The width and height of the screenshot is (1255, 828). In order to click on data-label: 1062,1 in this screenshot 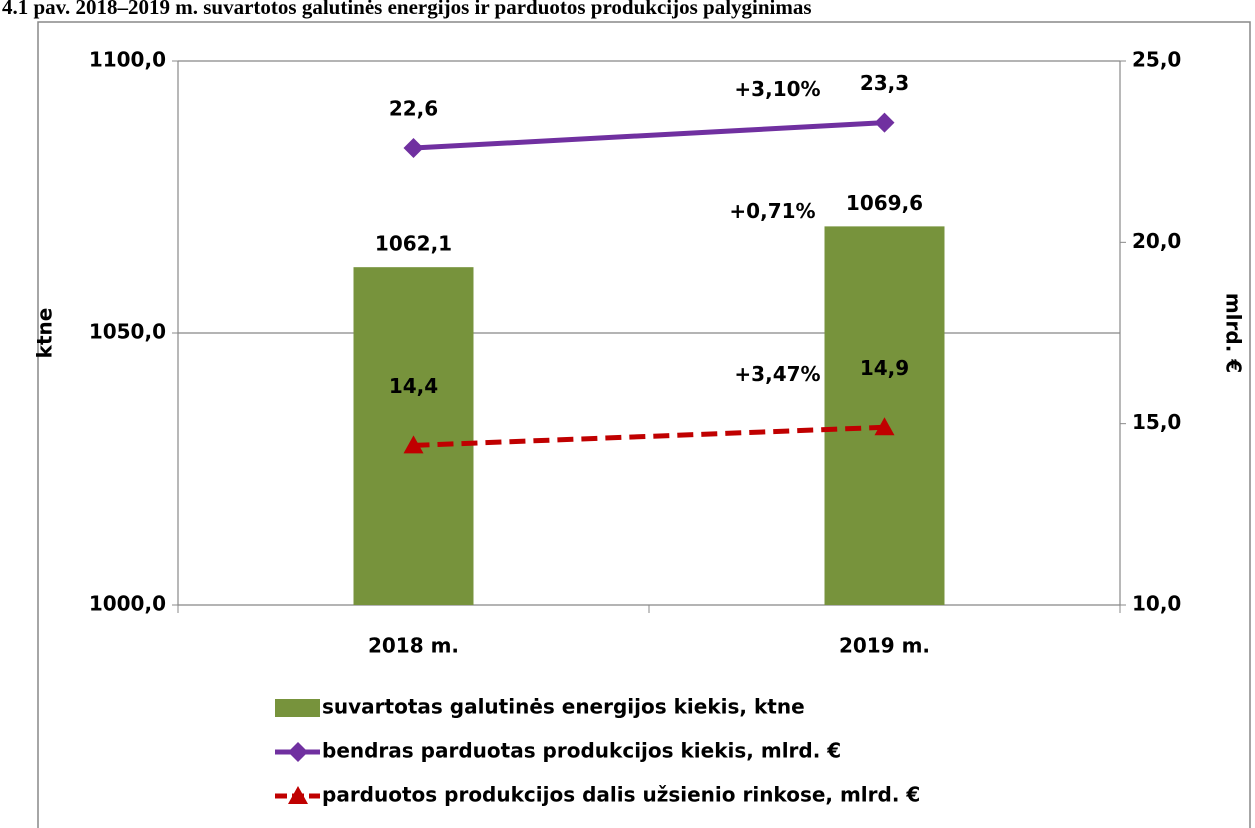, I will do `click(413, 244)`.